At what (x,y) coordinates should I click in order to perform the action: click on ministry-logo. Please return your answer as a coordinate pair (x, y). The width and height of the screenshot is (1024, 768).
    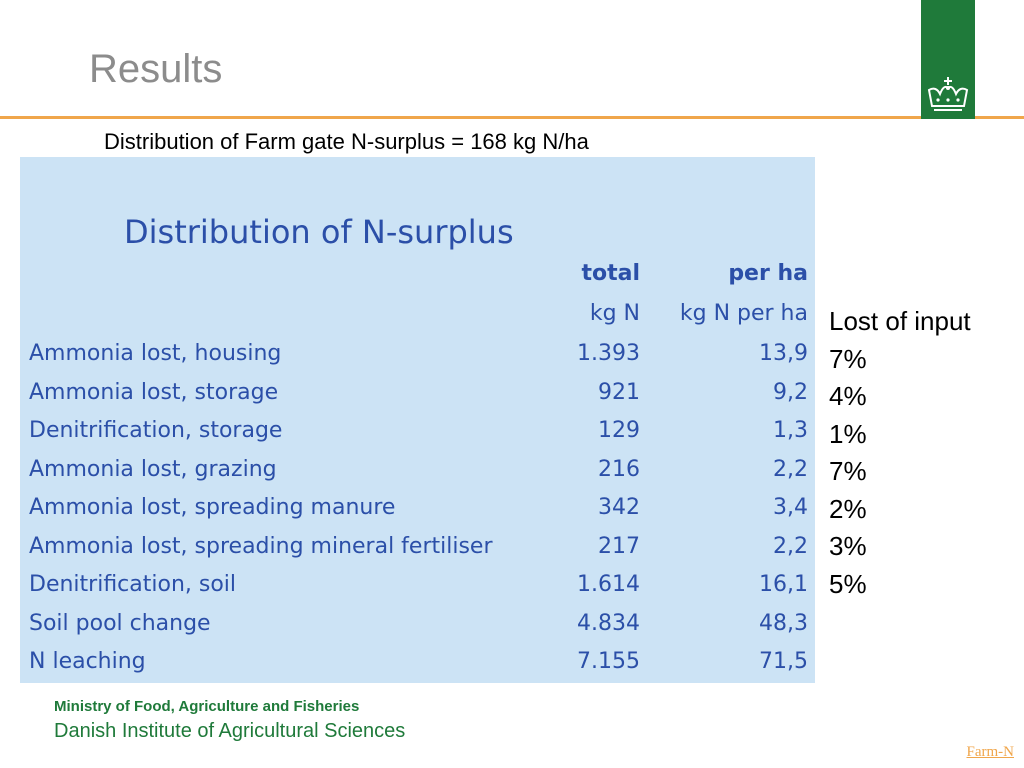
    Looking at the image, I should click on (948, 59).